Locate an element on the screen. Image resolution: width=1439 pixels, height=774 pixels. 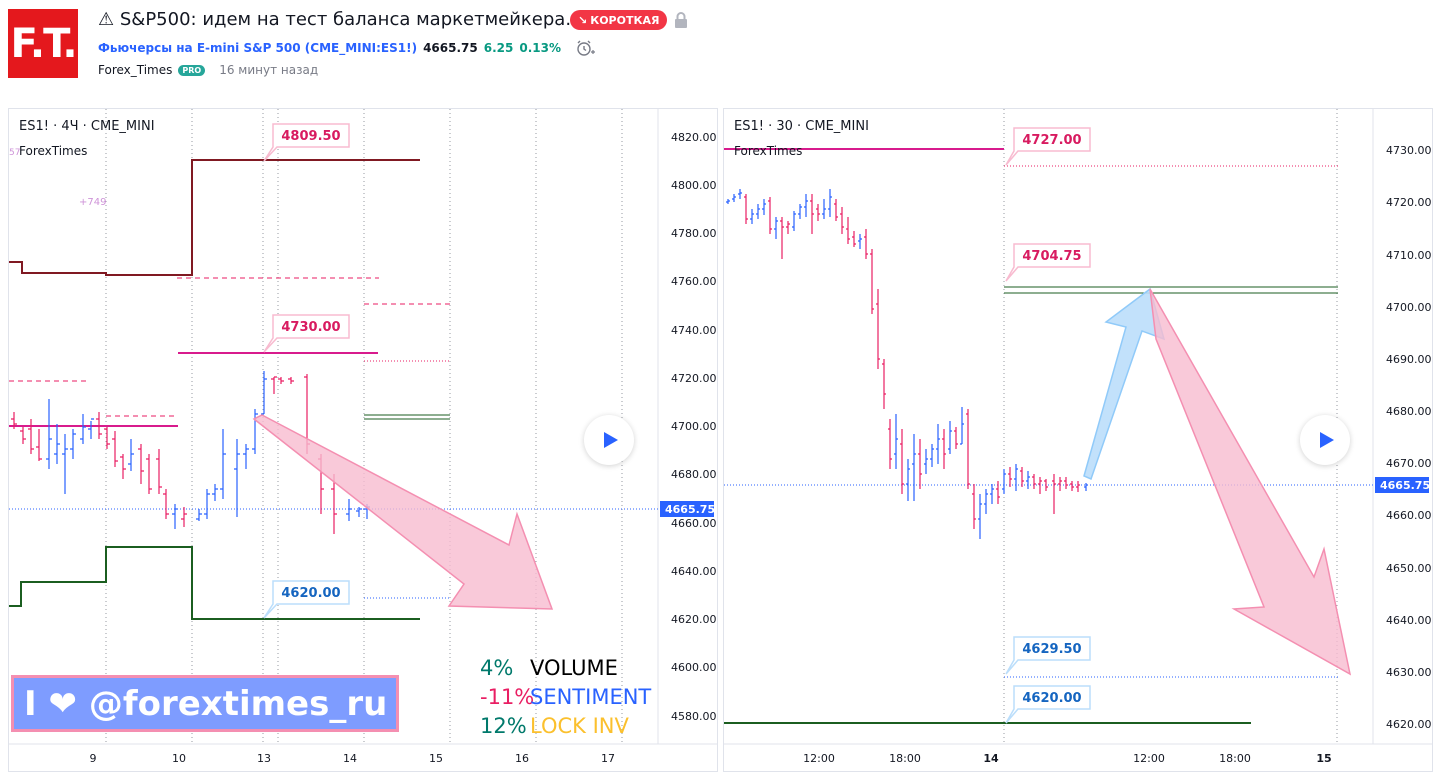
alarm-clock-icon is located at coordinates (585, 48).